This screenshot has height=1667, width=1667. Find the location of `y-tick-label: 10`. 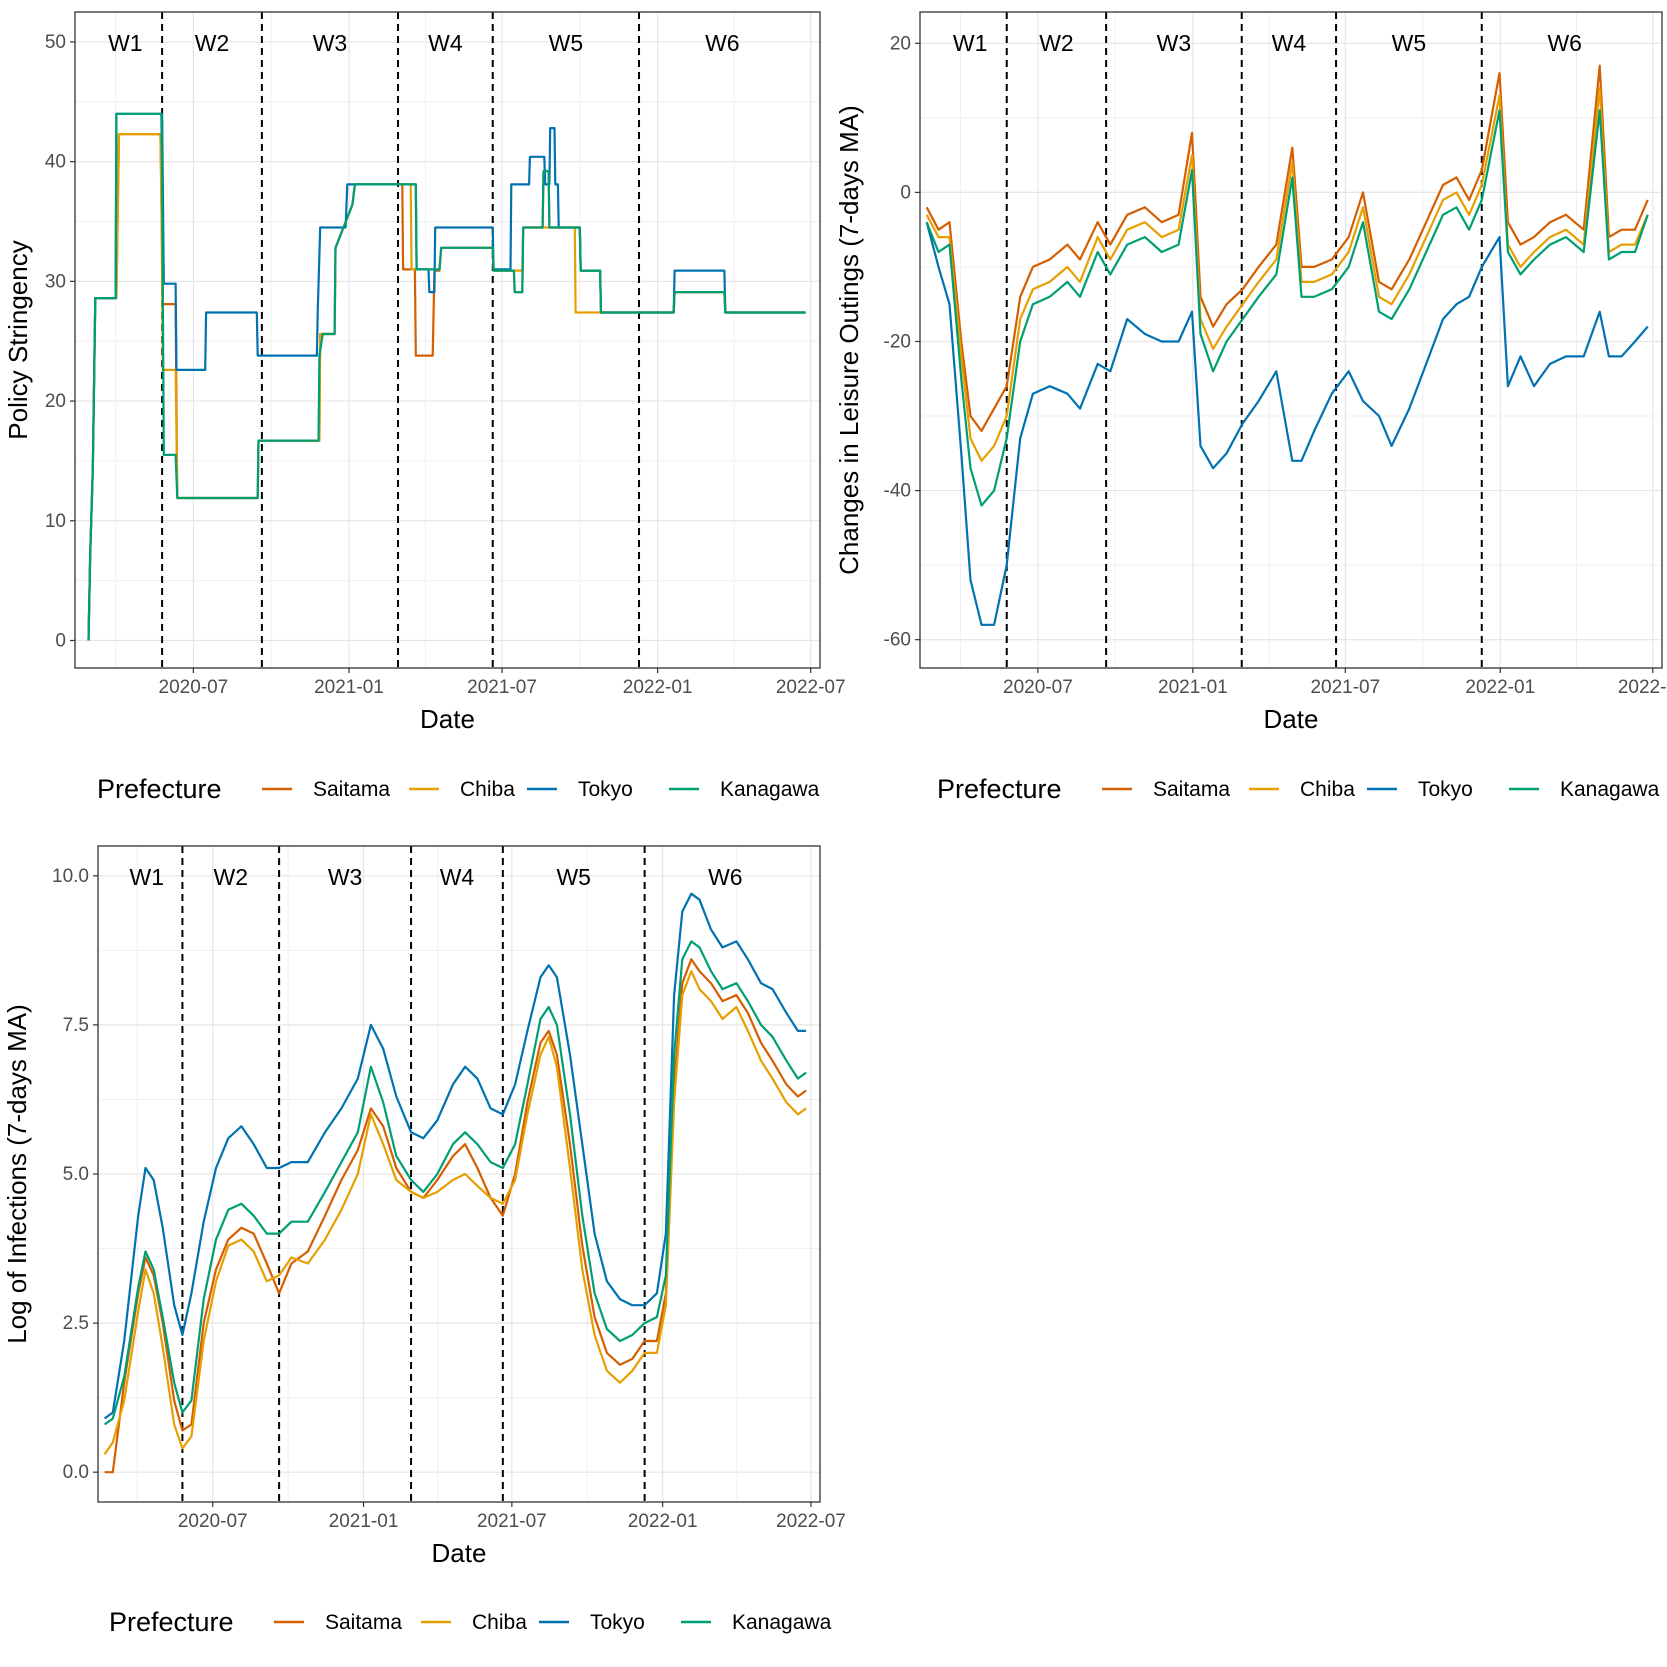

y-tick-label: 10 is located at coordinates (55, 521).